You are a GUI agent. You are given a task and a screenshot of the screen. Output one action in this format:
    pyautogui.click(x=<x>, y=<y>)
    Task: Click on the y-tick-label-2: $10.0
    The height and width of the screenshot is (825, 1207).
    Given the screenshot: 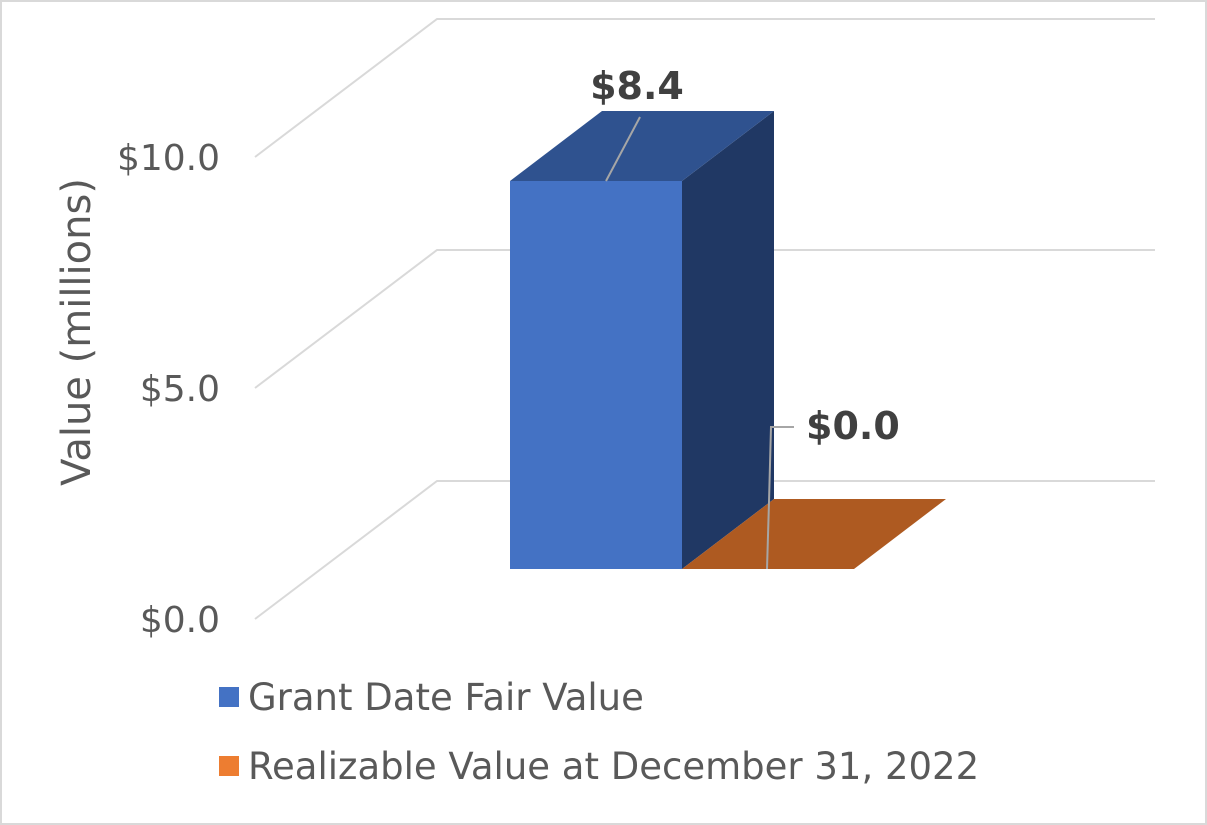 What is the action you would take?
    pyautogui.click(x=168, y=158)
    